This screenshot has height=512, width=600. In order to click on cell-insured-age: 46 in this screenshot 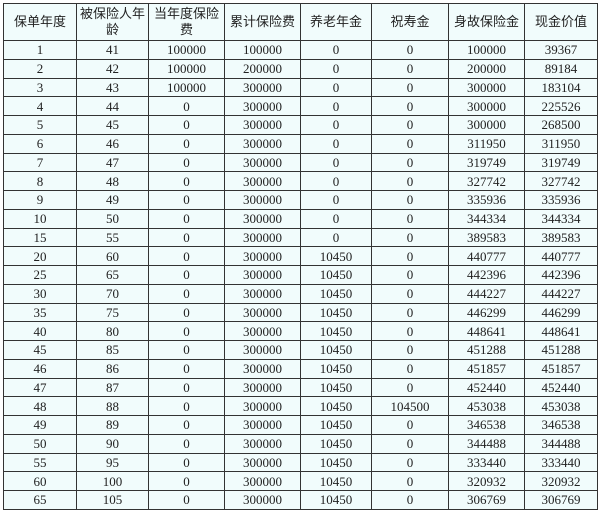, I will do `click(112, 143)`.